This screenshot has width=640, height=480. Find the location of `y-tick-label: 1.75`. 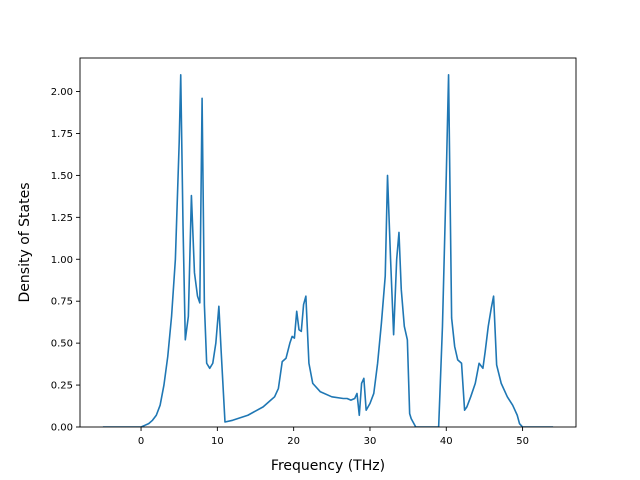

y-tick-label: 1.75 is located at coordinates (62, 134).